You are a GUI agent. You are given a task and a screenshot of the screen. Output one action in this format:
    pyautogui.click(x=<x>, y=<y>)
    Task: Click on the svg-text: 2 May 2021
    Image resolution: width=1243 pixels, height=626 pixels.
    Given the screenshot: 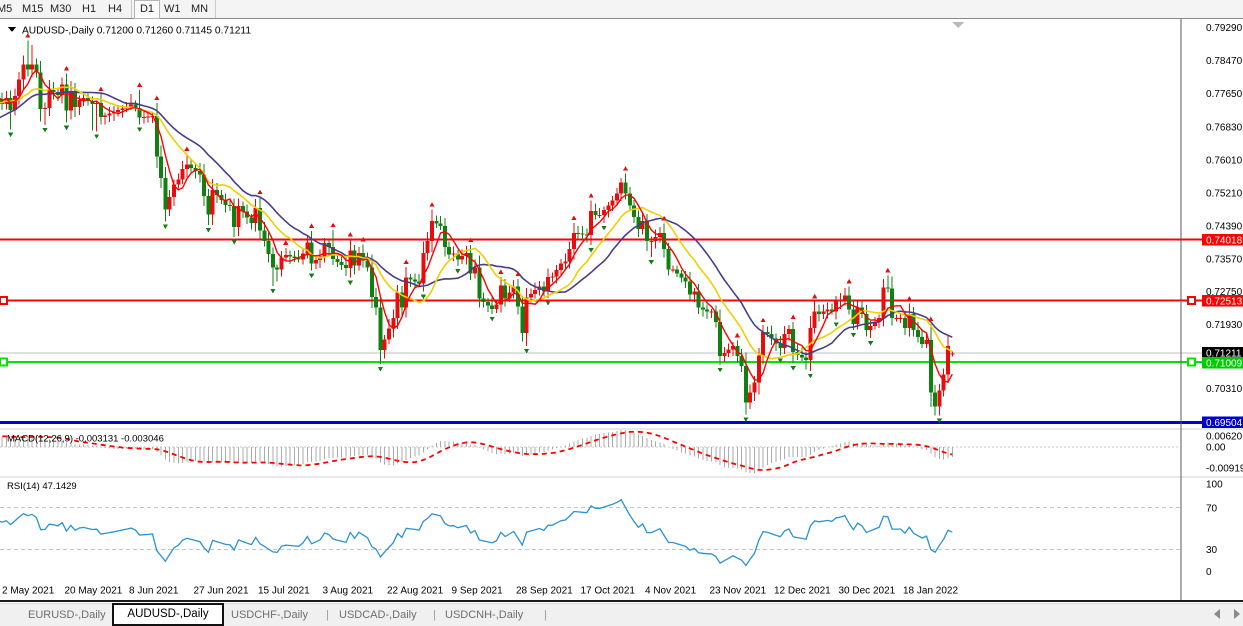 What is the action you would take?
    pyautogui.click(x=28, y=591)
    